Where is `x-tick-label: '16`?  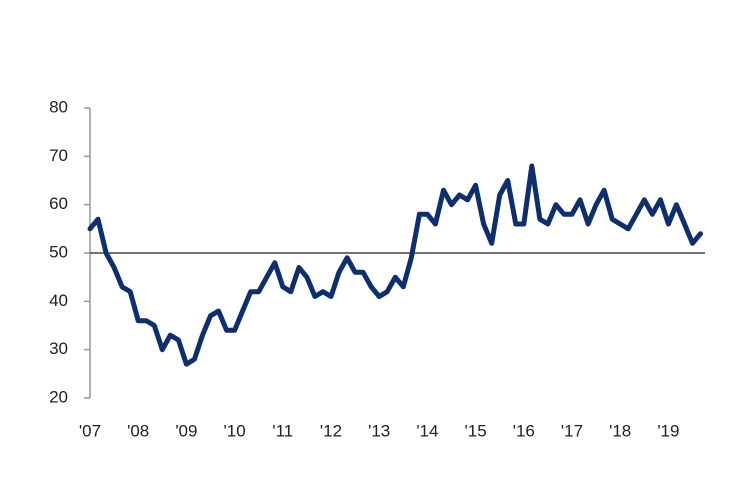 x-tick-label: '16 is located at coordinates (524, 430).